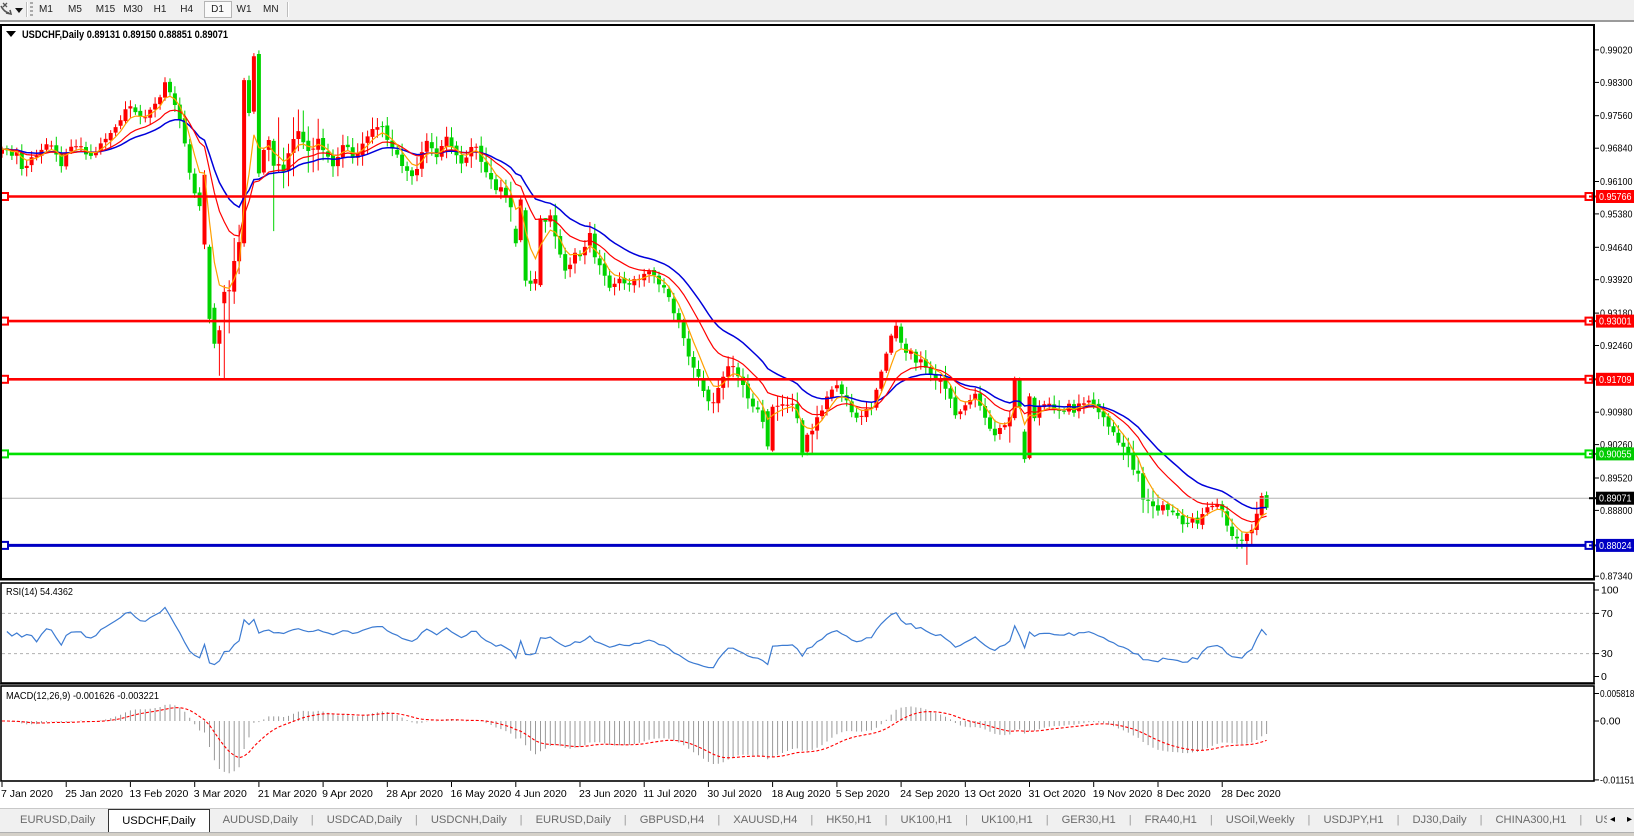 This screenshot has height=836, width=1634. I want to click on svg-text: 0.94640, so click(1616, 248).